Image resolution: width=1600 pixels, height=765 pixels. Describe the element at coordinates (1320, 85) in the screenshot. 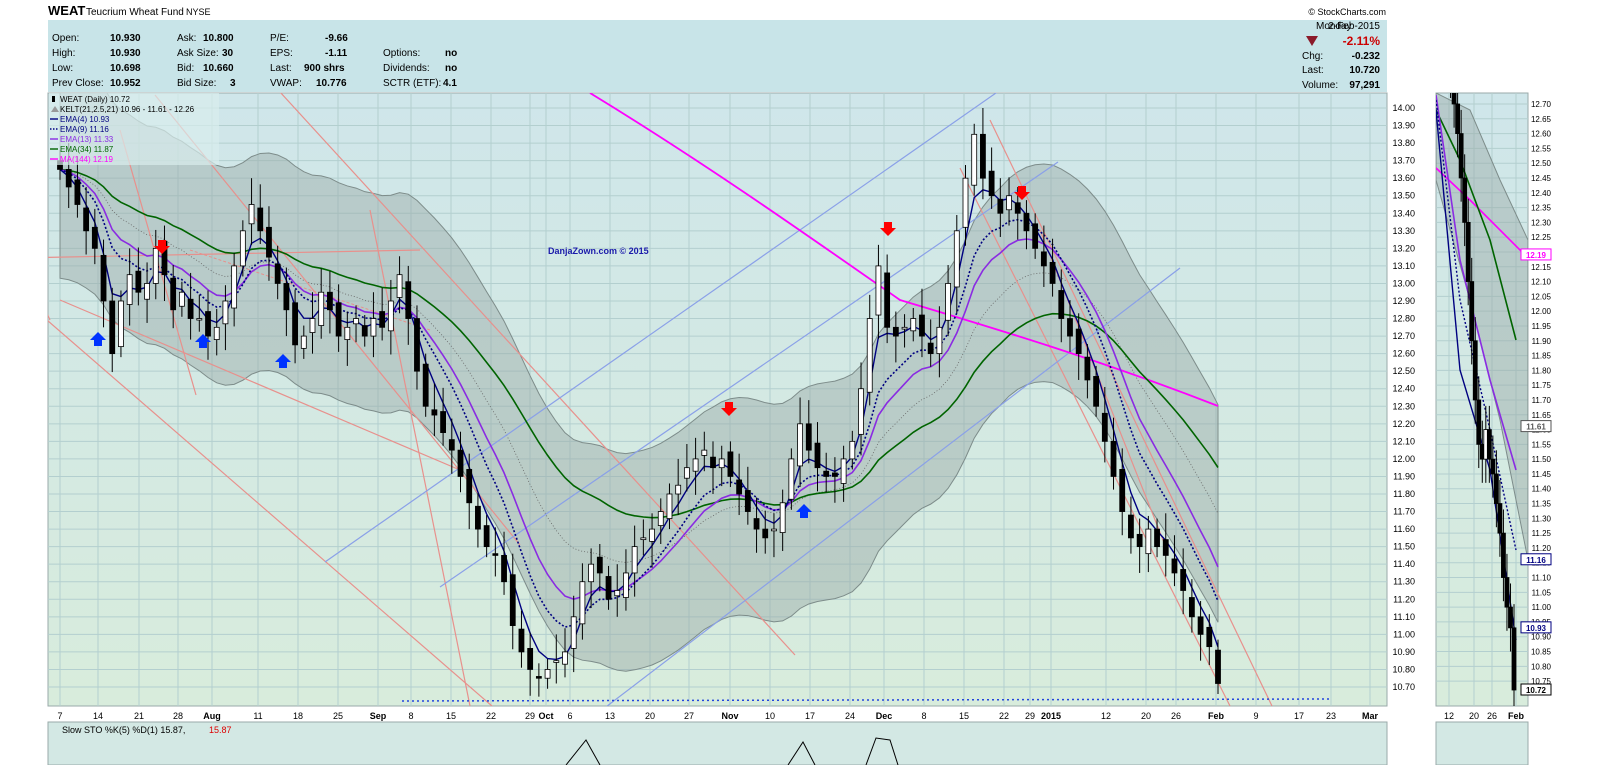

I see `volume-label: Volume:` at that location.